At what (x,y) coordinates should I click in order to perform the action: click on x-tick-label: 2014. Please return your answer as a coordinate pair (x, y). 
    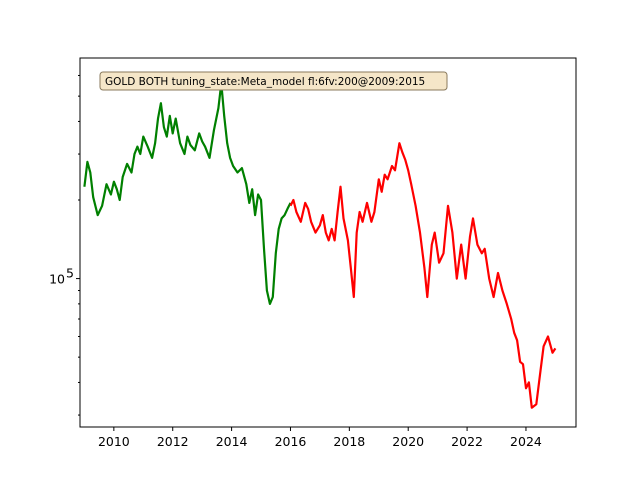
    Looking at the image, I should click on (232, 441).